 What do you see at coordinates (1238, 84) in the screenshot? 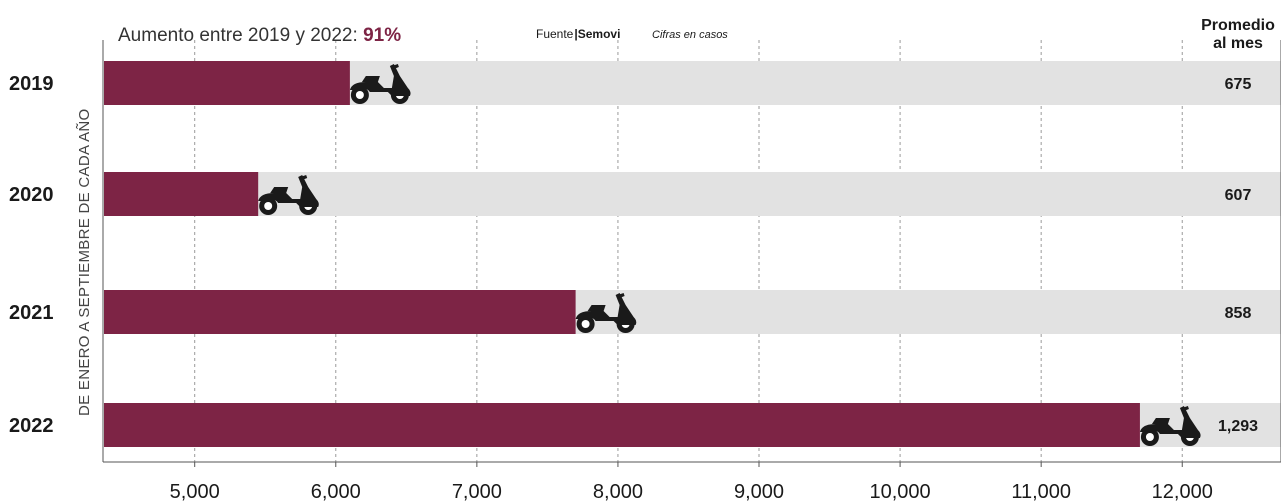
I see `avg-per-month-value: 675` at bounding box center [1238, 84].